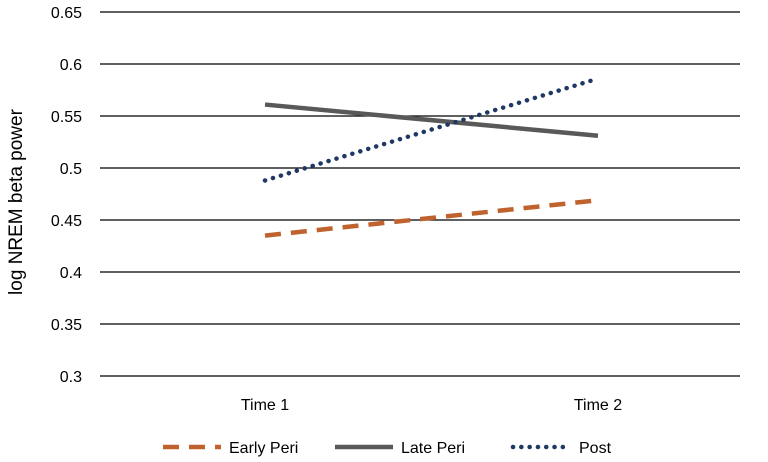 The image size is (768, 462). Describe the element at coordinates (71, 169) in the screenshot. I see `y-tick-label-4: 0.5` at that location.